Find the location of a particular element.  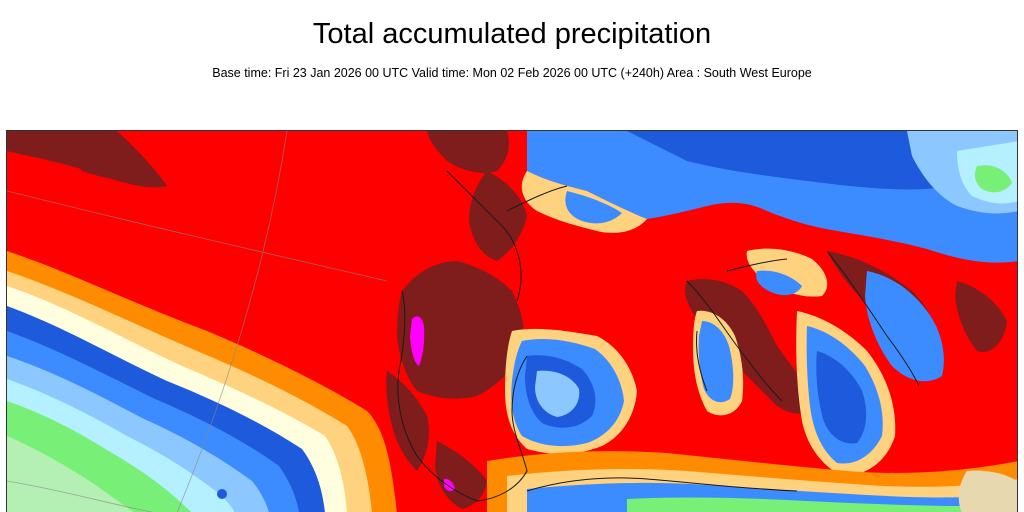

precip-extreme-iberia is located at coordinates (417, 341).